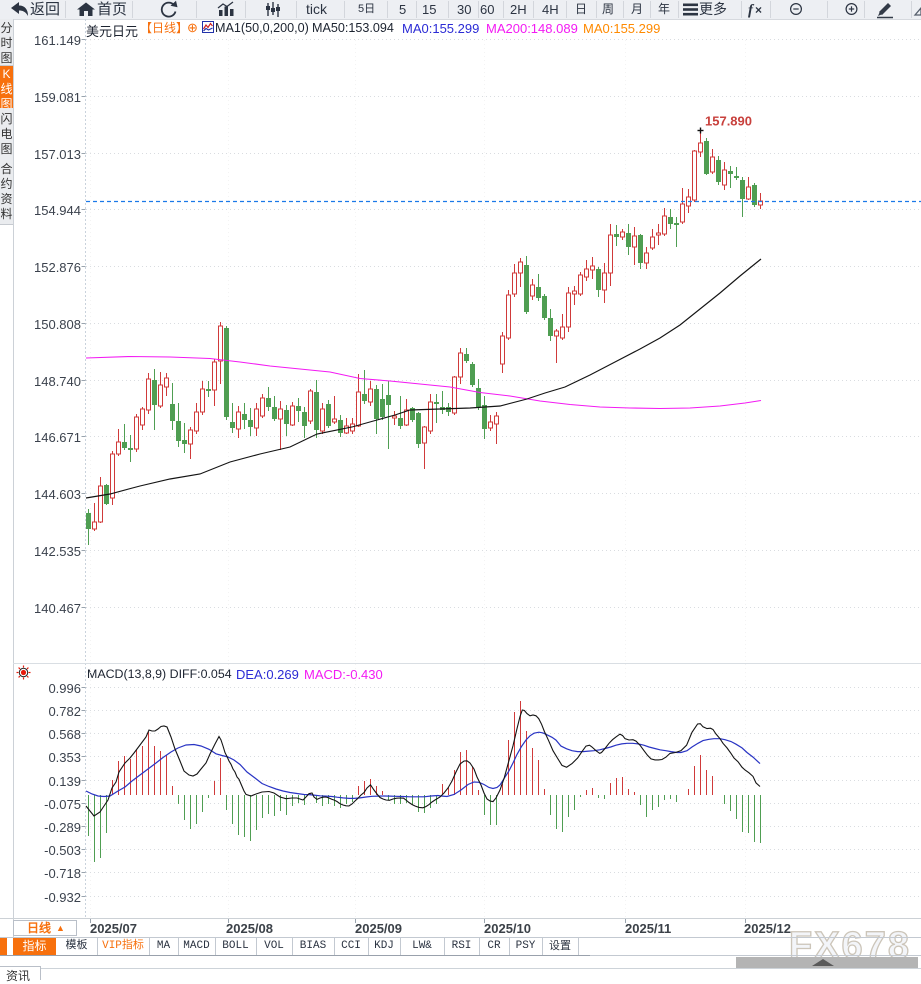 The image size is (921, 984). I want to click on svg-text: 157.890, so click(728, 121).